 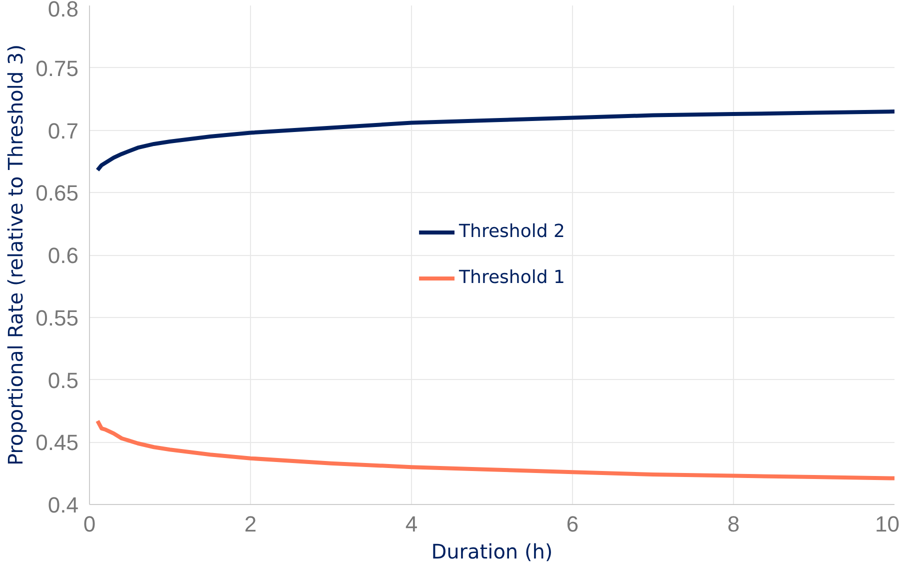 What do you see at coordinates (63, 505) in the screenshot?
I see `y-tick-label: 0.4` at bounding box center [63, 505].